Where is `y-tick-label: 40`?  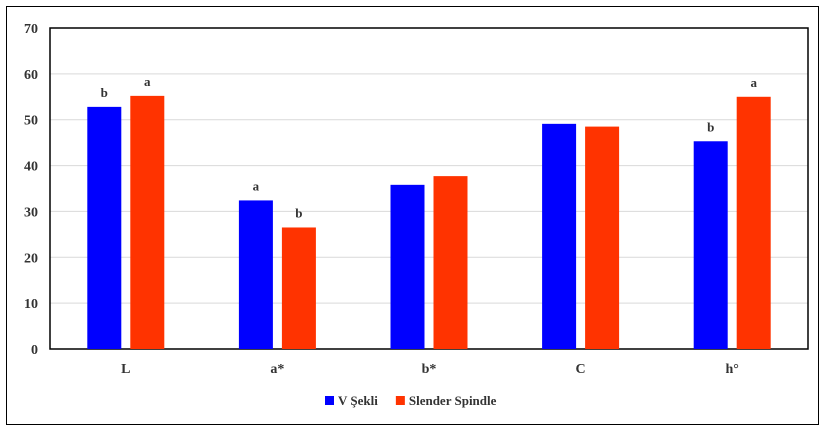
y-tick-label: 40 is located at coordinates (31, 167).